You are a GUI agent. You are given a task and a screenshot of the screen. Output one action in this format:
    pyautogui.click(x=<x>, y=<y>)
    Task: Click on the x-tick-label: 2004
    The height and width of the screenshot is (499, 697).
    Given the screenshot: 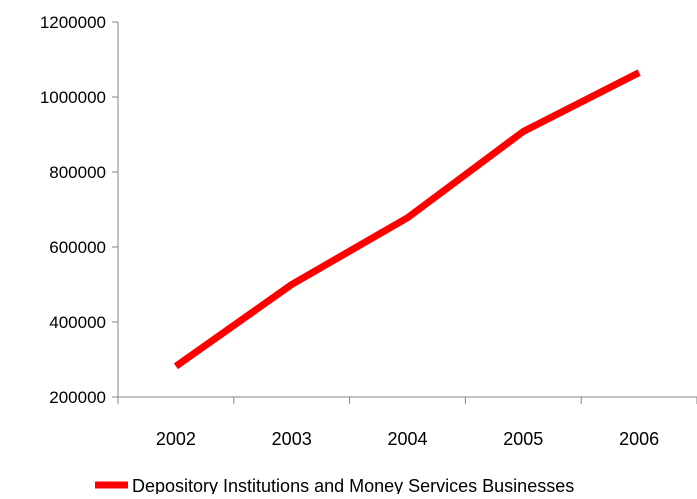 What is the action you would take?
    pyautogui.click(x=407, y=439)
    